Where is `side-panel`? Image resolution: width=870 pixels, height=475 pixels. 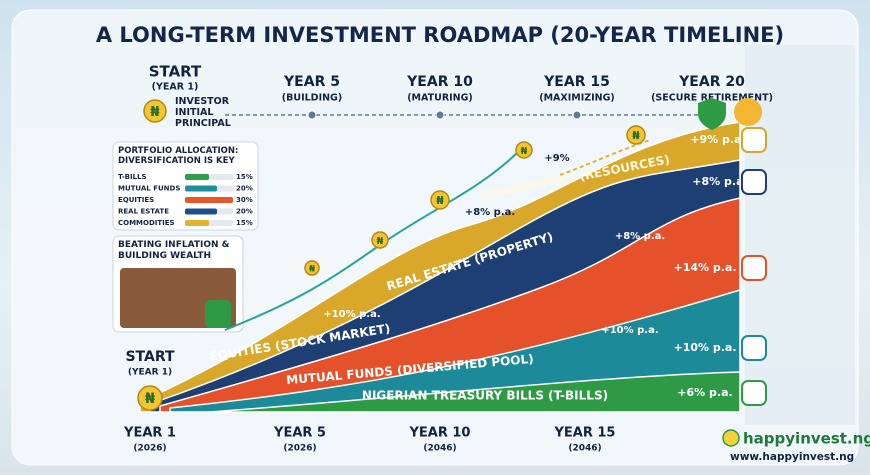
side-panel is located at coordinates (800, 235).